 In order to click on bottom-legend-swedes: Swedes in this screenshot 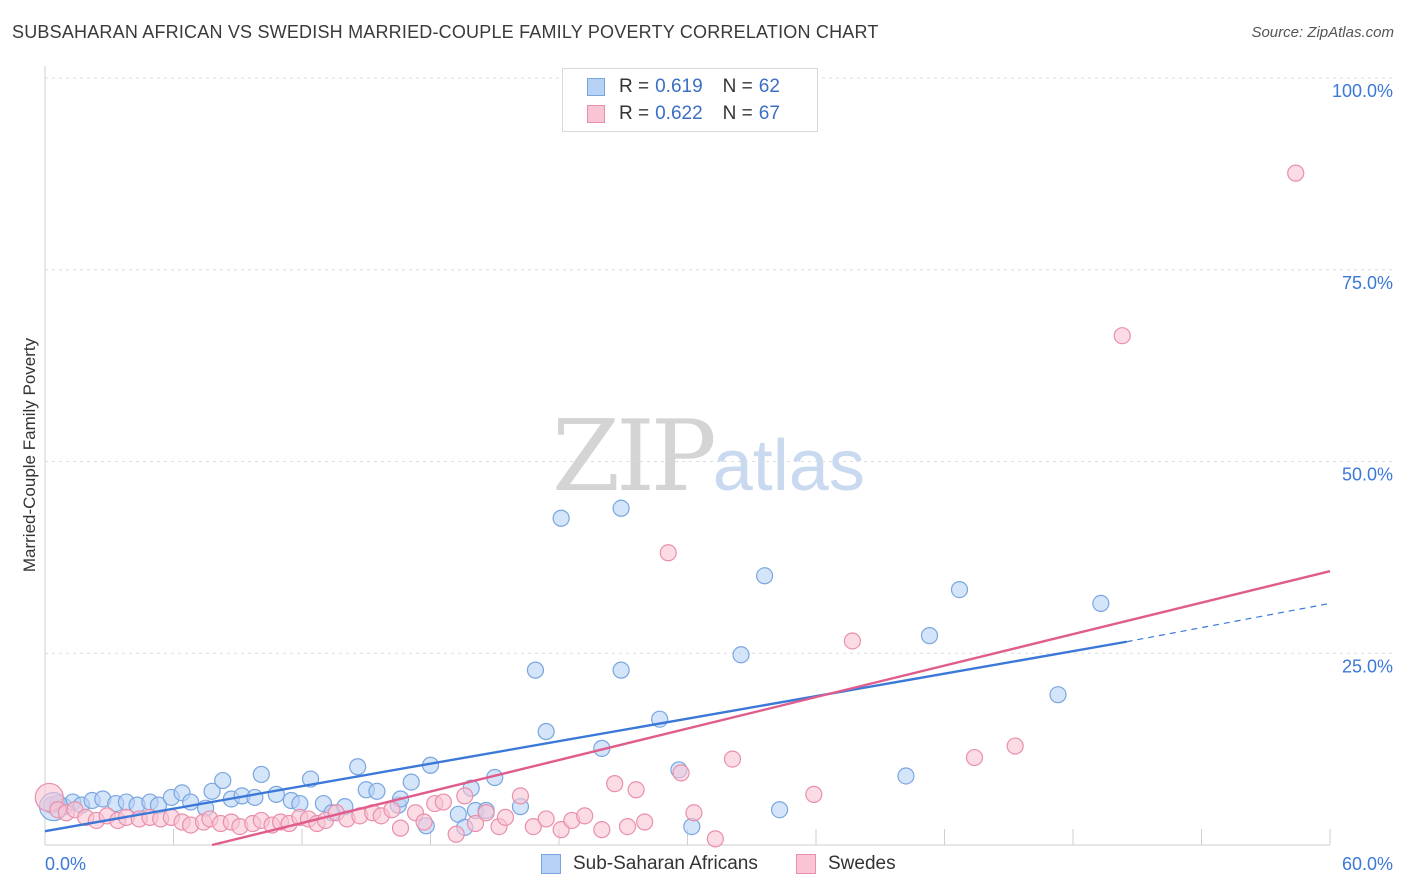, I will do `click(846, 864)`.